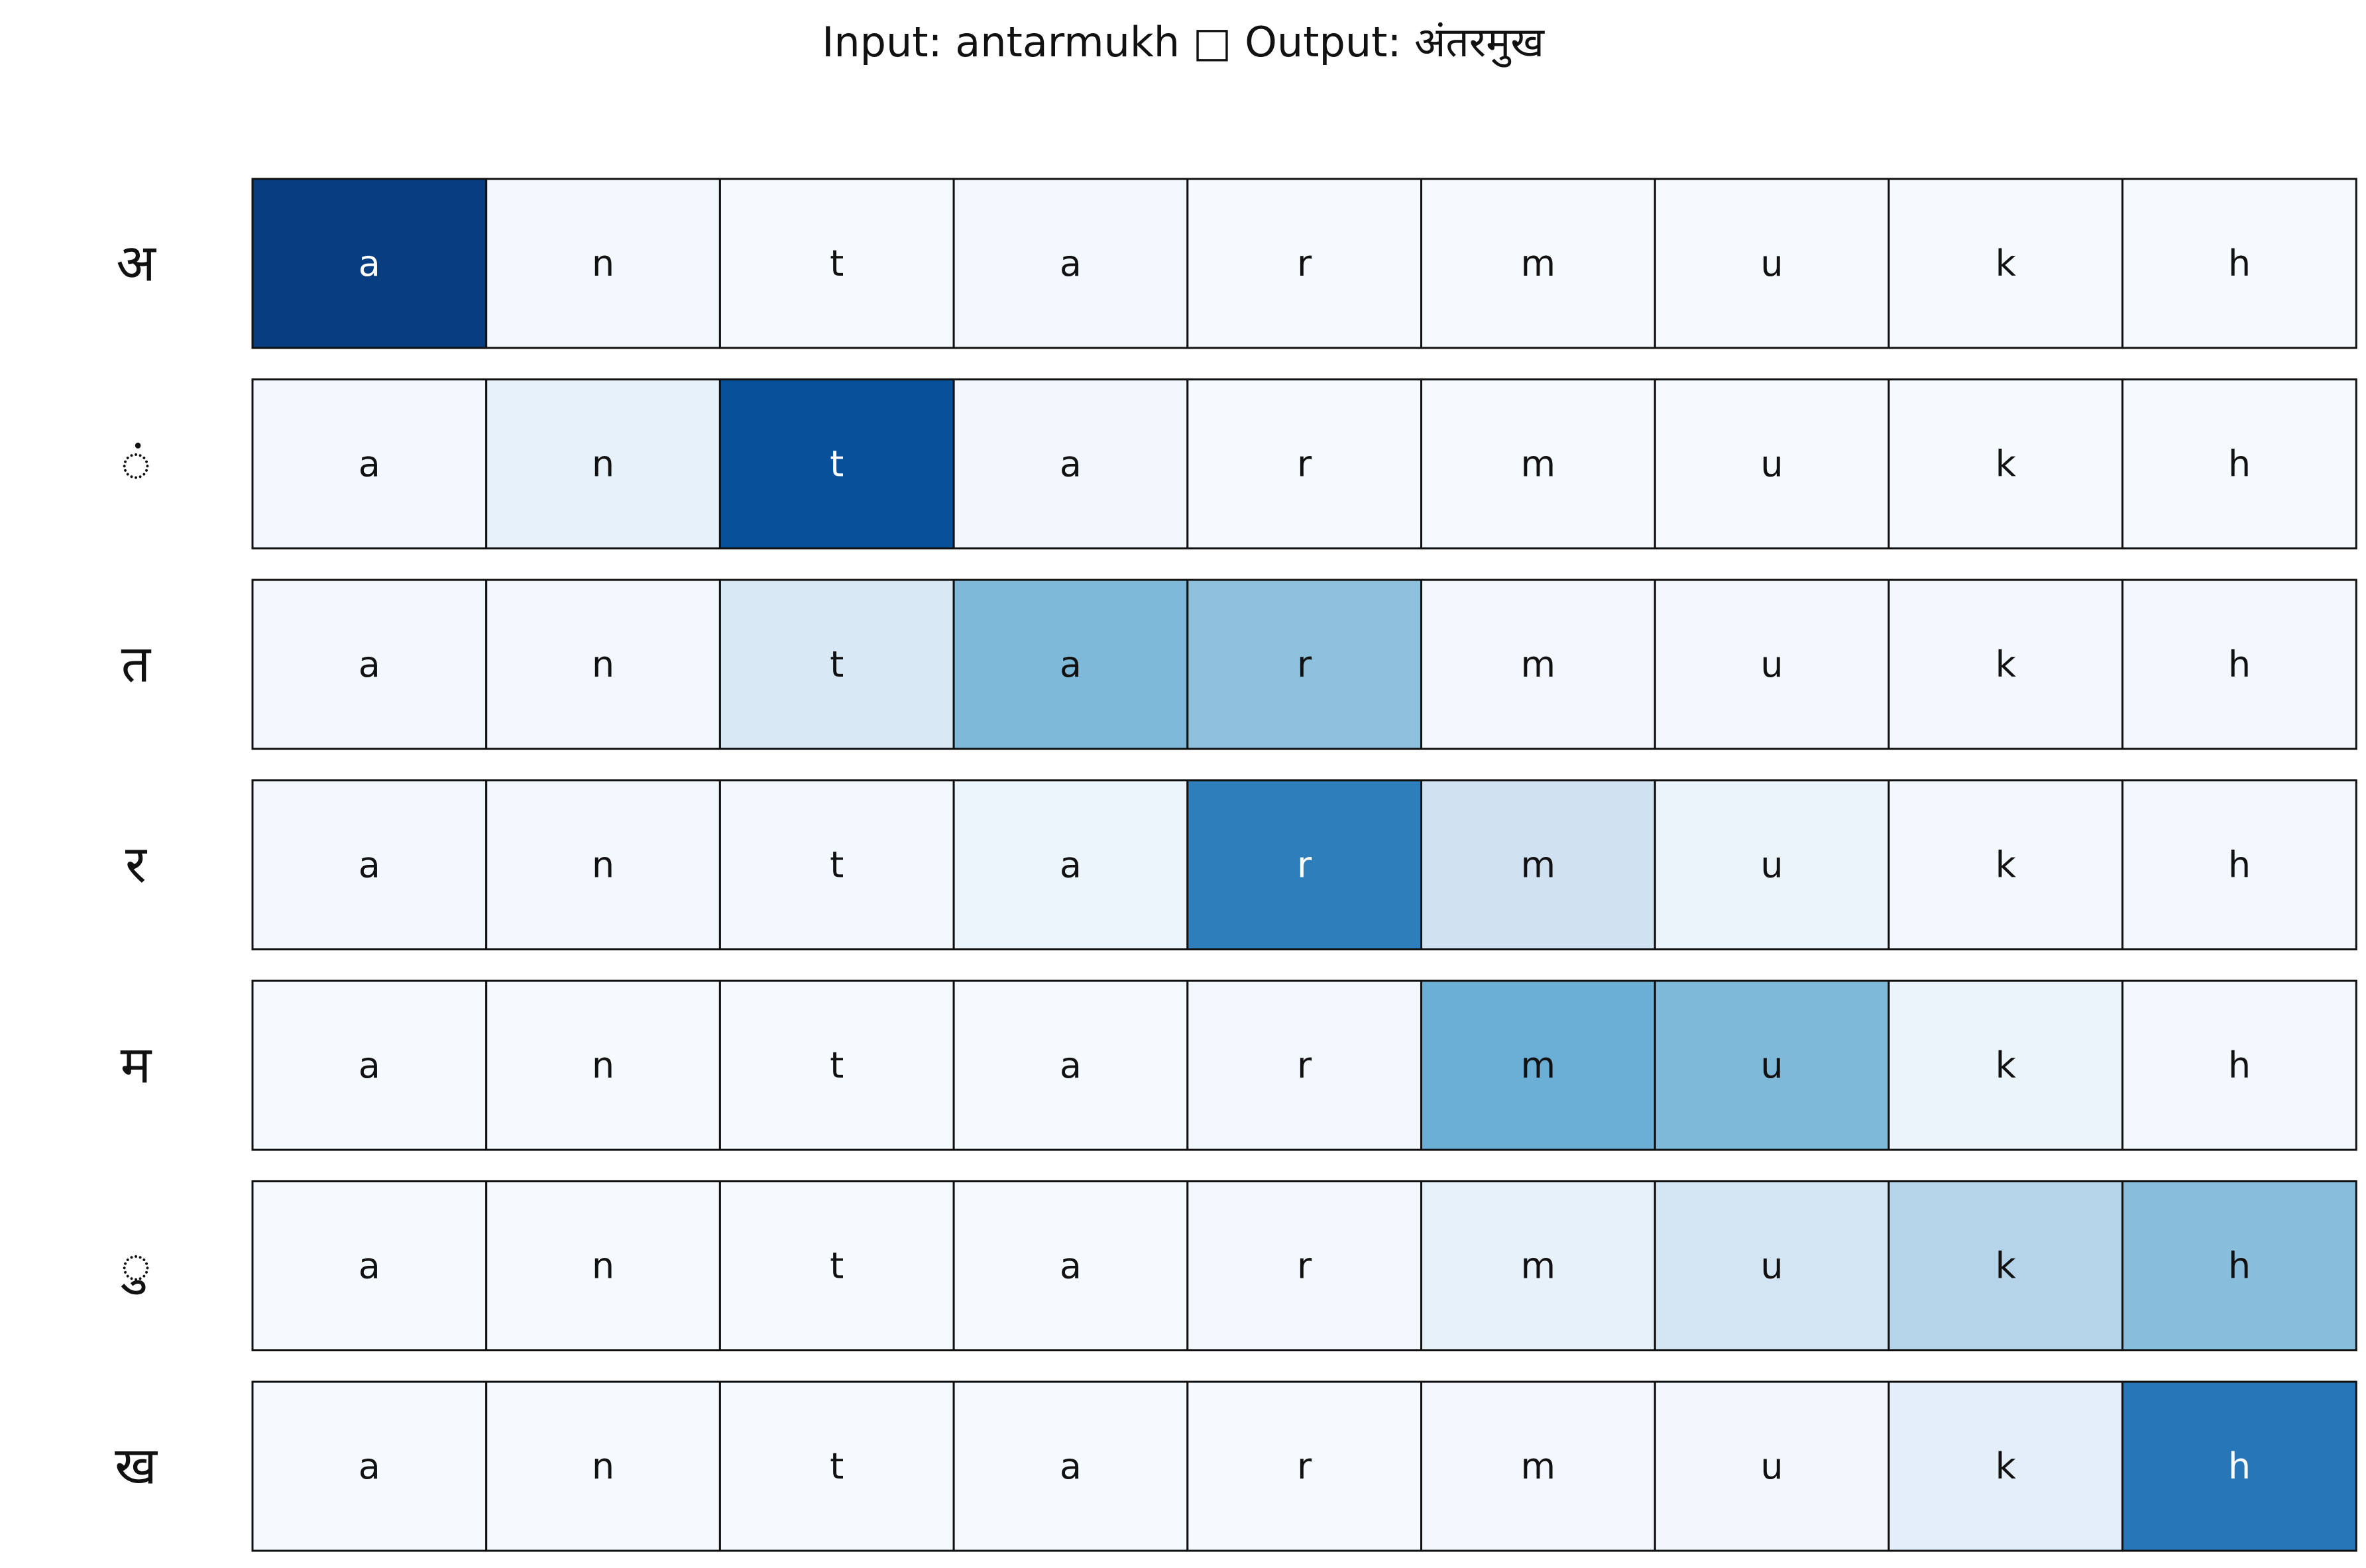 This screenshot has height=1568, width=2366. I want to click on output-char-label: अ, so click(136, 264).